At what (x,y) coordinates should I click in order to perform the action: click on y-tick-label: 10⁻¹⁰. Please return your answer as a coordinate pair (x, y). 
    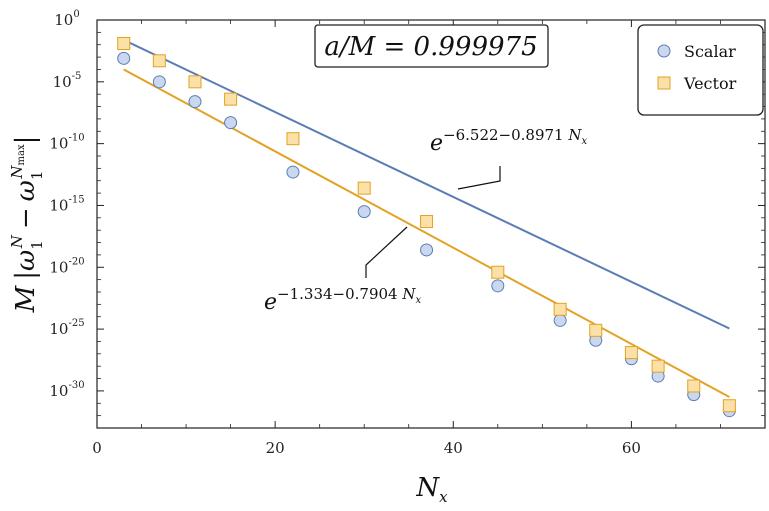
    Looking at the image, I should click on (66, 143).